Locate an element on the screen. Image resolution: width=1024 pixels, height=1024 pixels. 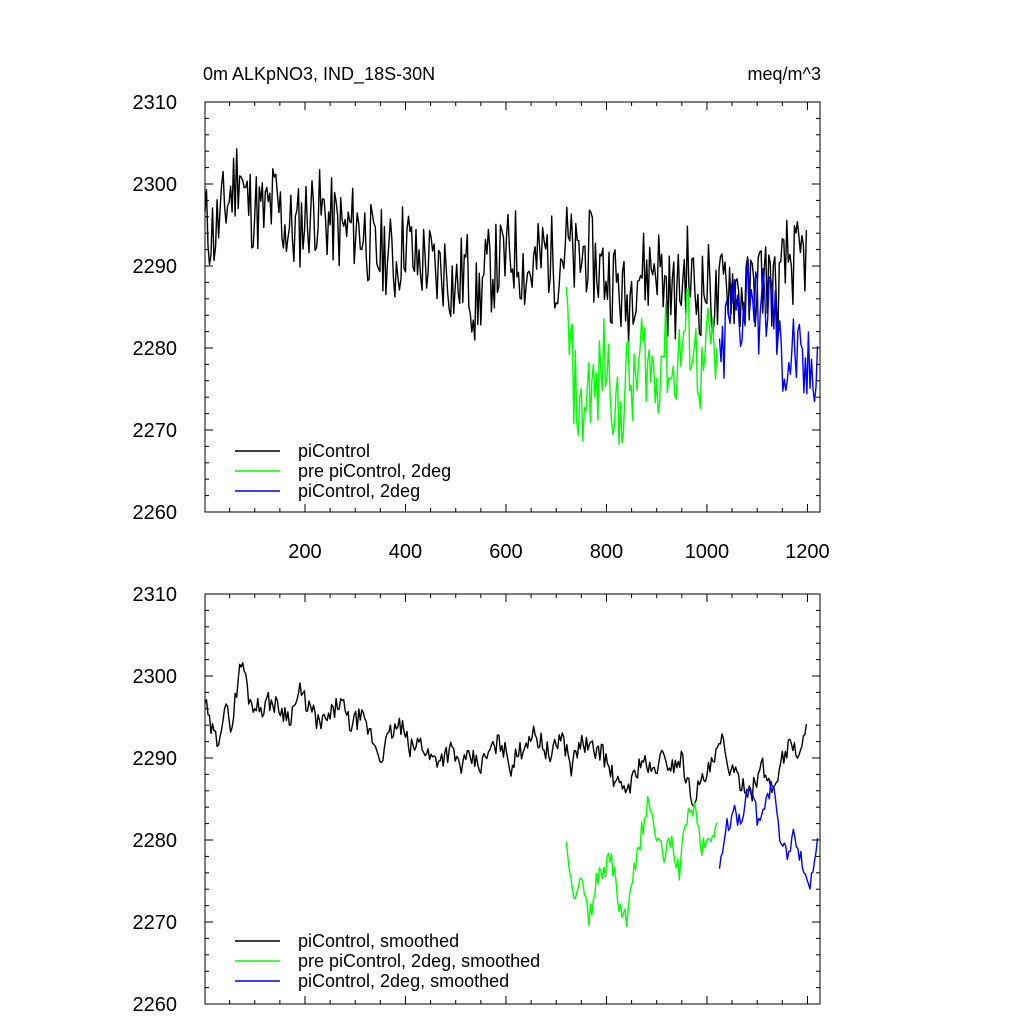
top-panel-units: meq/m^3 is located at coordinates (784, 74).